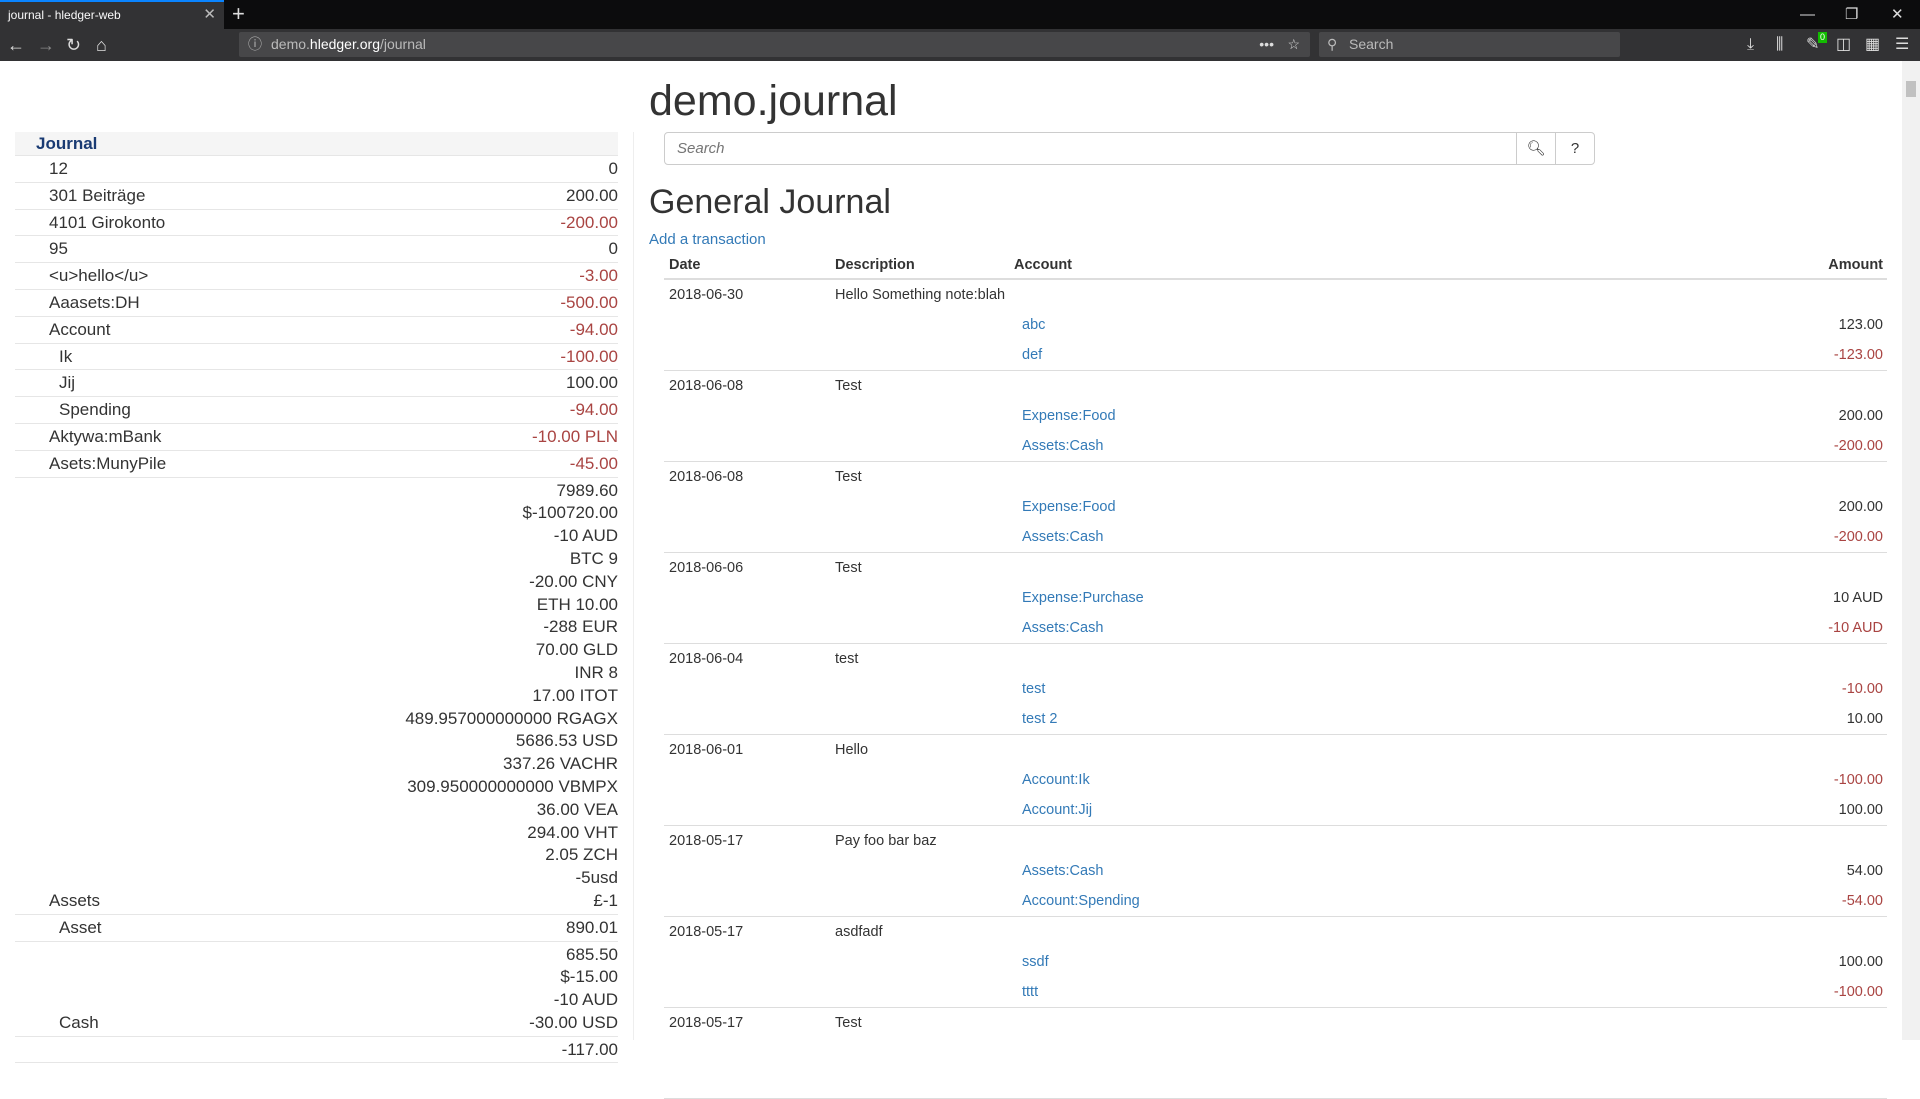 Image resolution: width=1920 pixels, height=1099 pixels. Describe the element at coordinates (209, 14) in the screenshot. I see `close-tab-icon: ✕` at that location.